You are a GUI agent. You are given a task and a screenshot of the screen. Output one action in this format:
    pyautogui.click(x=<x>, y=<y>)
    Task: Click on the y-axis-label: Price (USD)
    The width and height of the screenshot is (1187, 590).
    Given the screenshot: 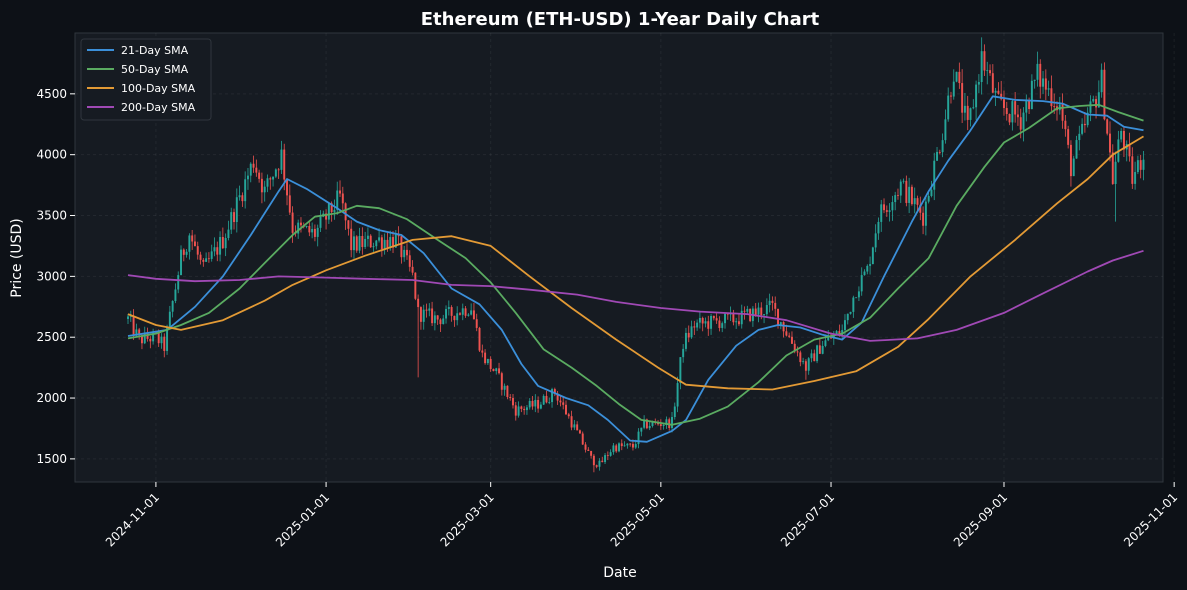 What is the action you would take?
    pyautogui.click(x=17, y=257)
    